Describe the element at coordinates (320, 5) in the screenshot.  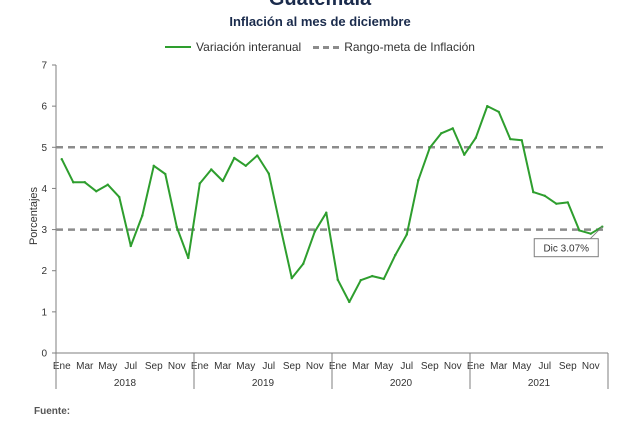
I see `chart-title: Guatemala` at that location.